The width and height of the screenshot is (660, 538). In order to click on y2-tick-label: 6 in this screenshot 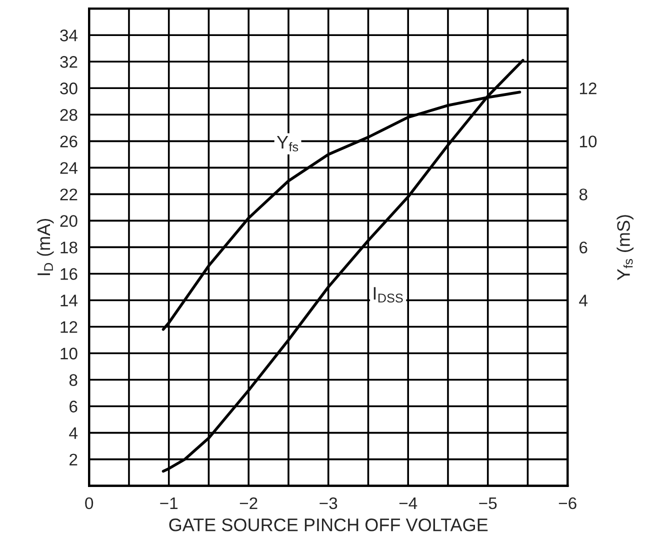, I will do `click(584, 248)`.